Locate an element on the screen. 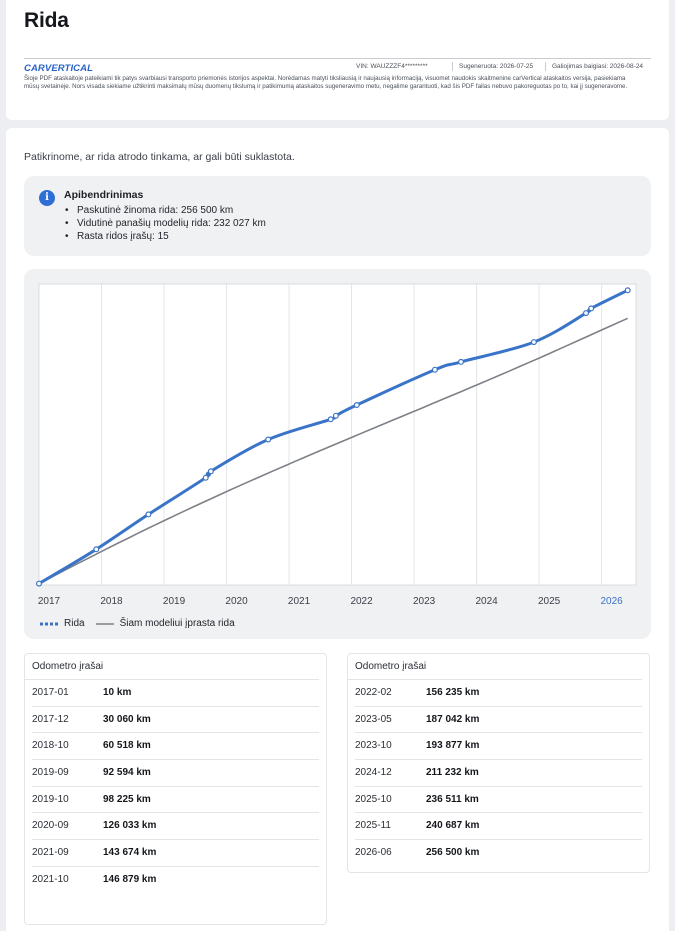  row-mileage: 143 674 km is located at coordinates (130, 853).